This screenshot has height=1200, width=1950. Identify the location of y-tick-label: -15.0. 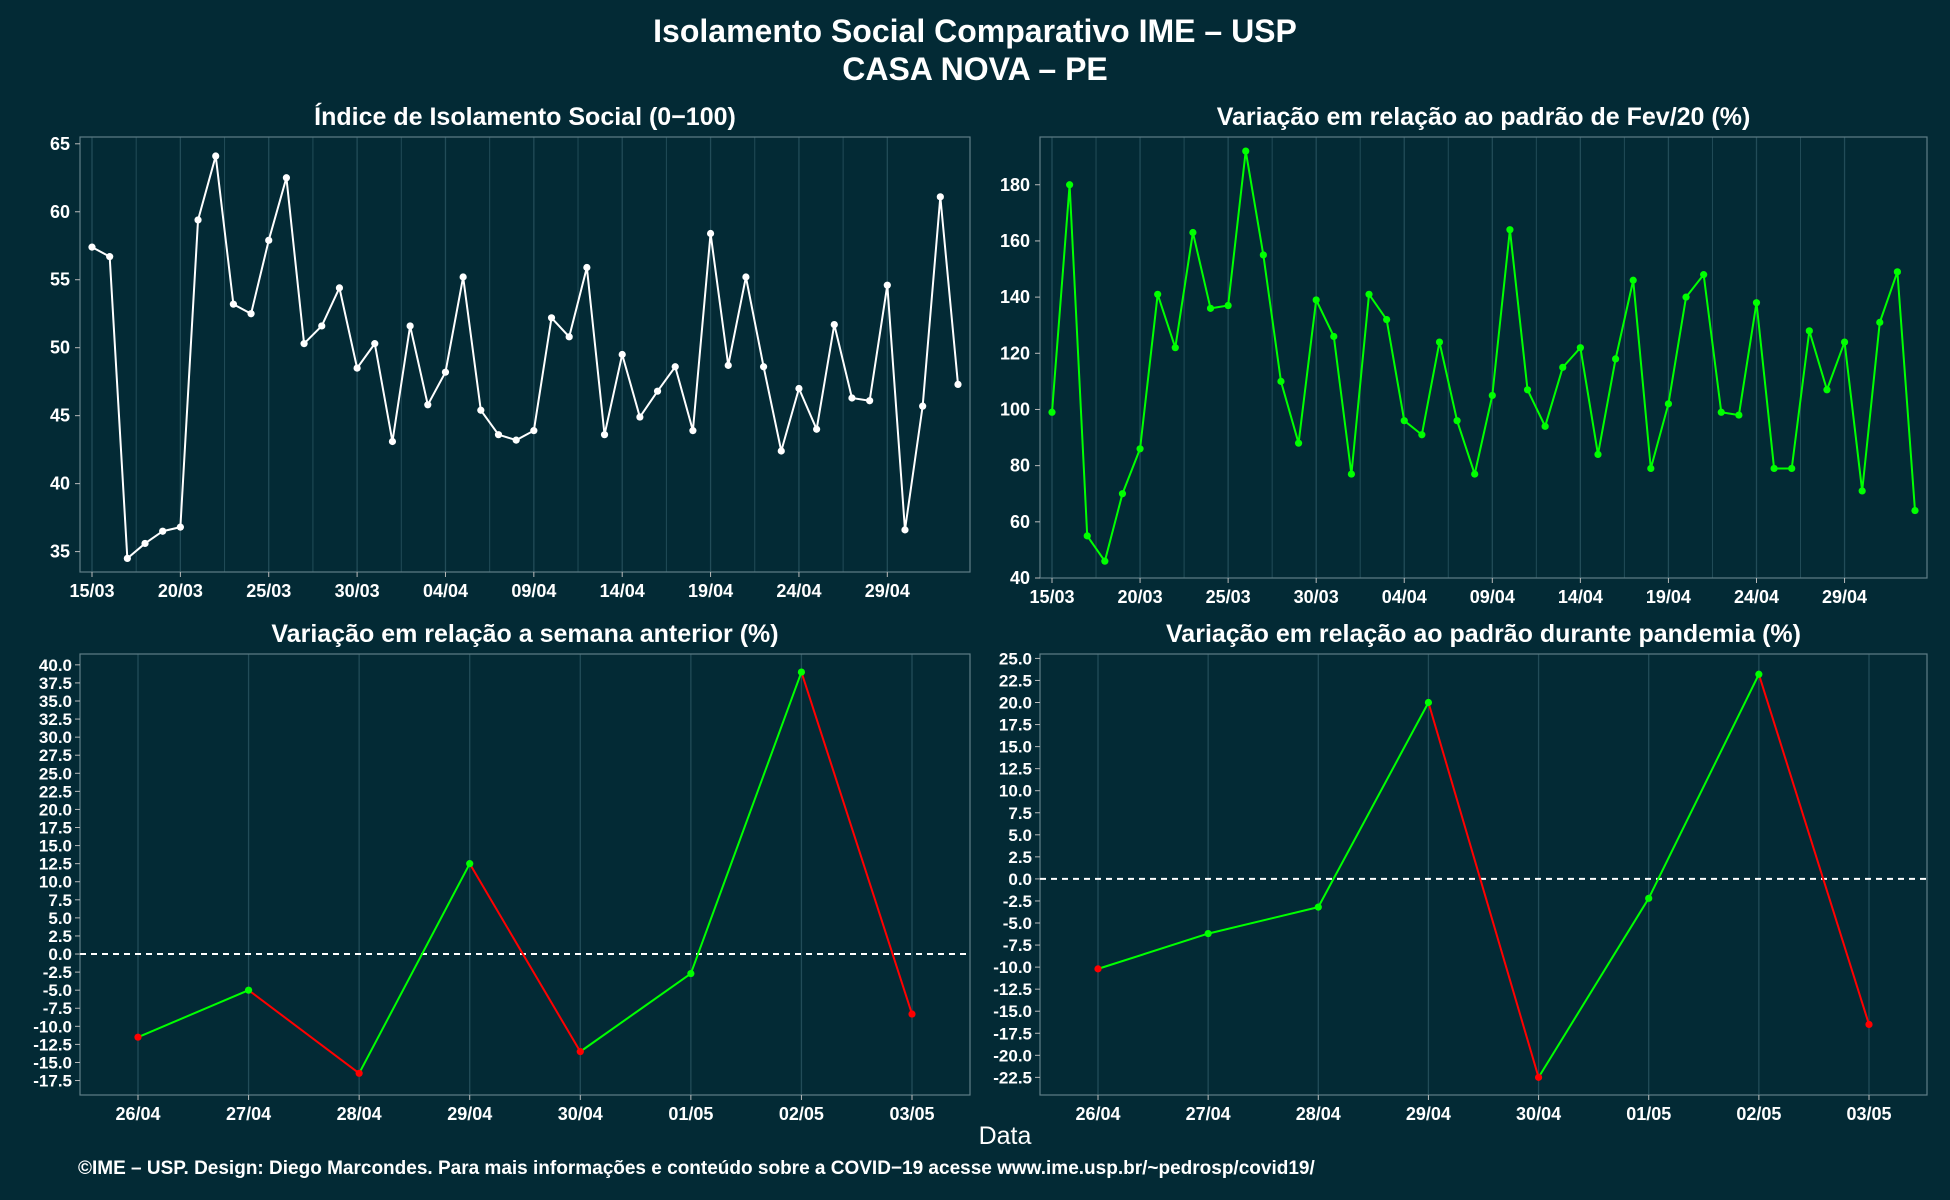
(52, 1062).